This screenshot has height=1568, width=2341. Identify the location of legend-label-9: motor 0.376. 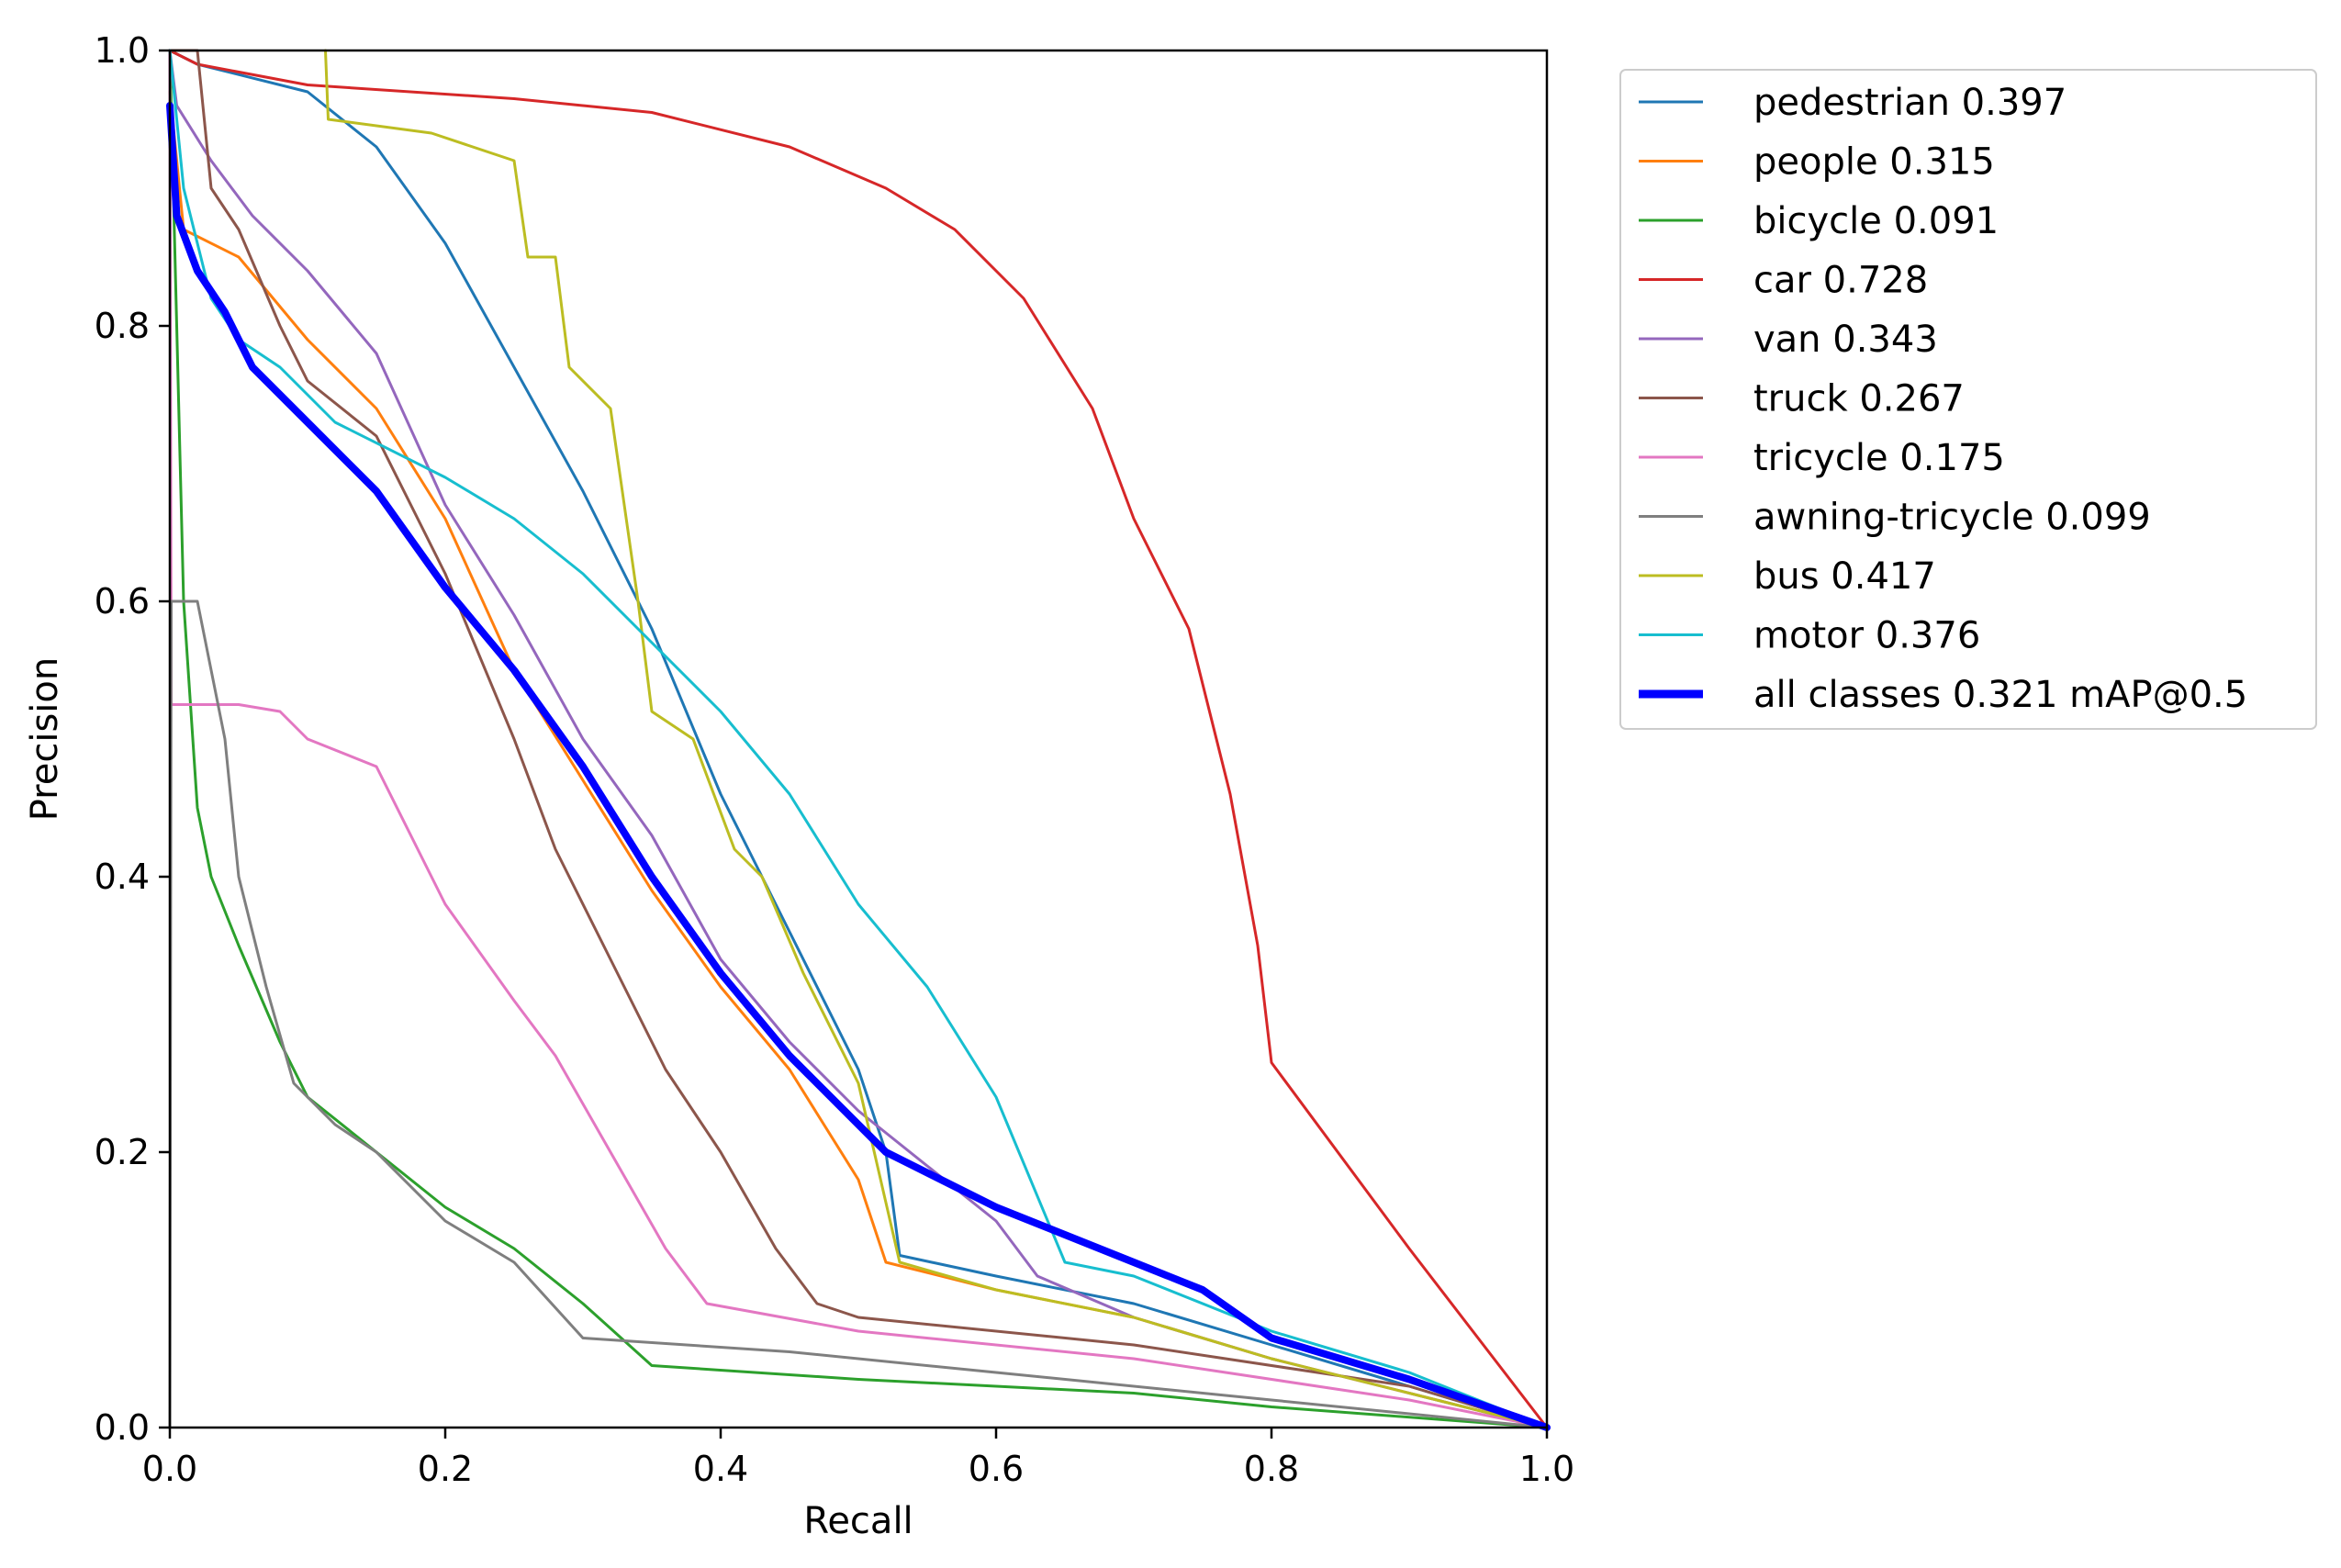
(1867, 636).